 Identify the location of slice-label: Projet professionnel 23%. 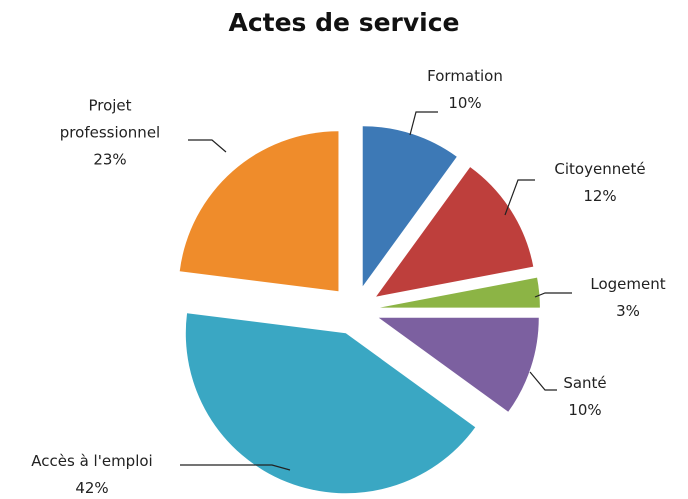
(110, 133).